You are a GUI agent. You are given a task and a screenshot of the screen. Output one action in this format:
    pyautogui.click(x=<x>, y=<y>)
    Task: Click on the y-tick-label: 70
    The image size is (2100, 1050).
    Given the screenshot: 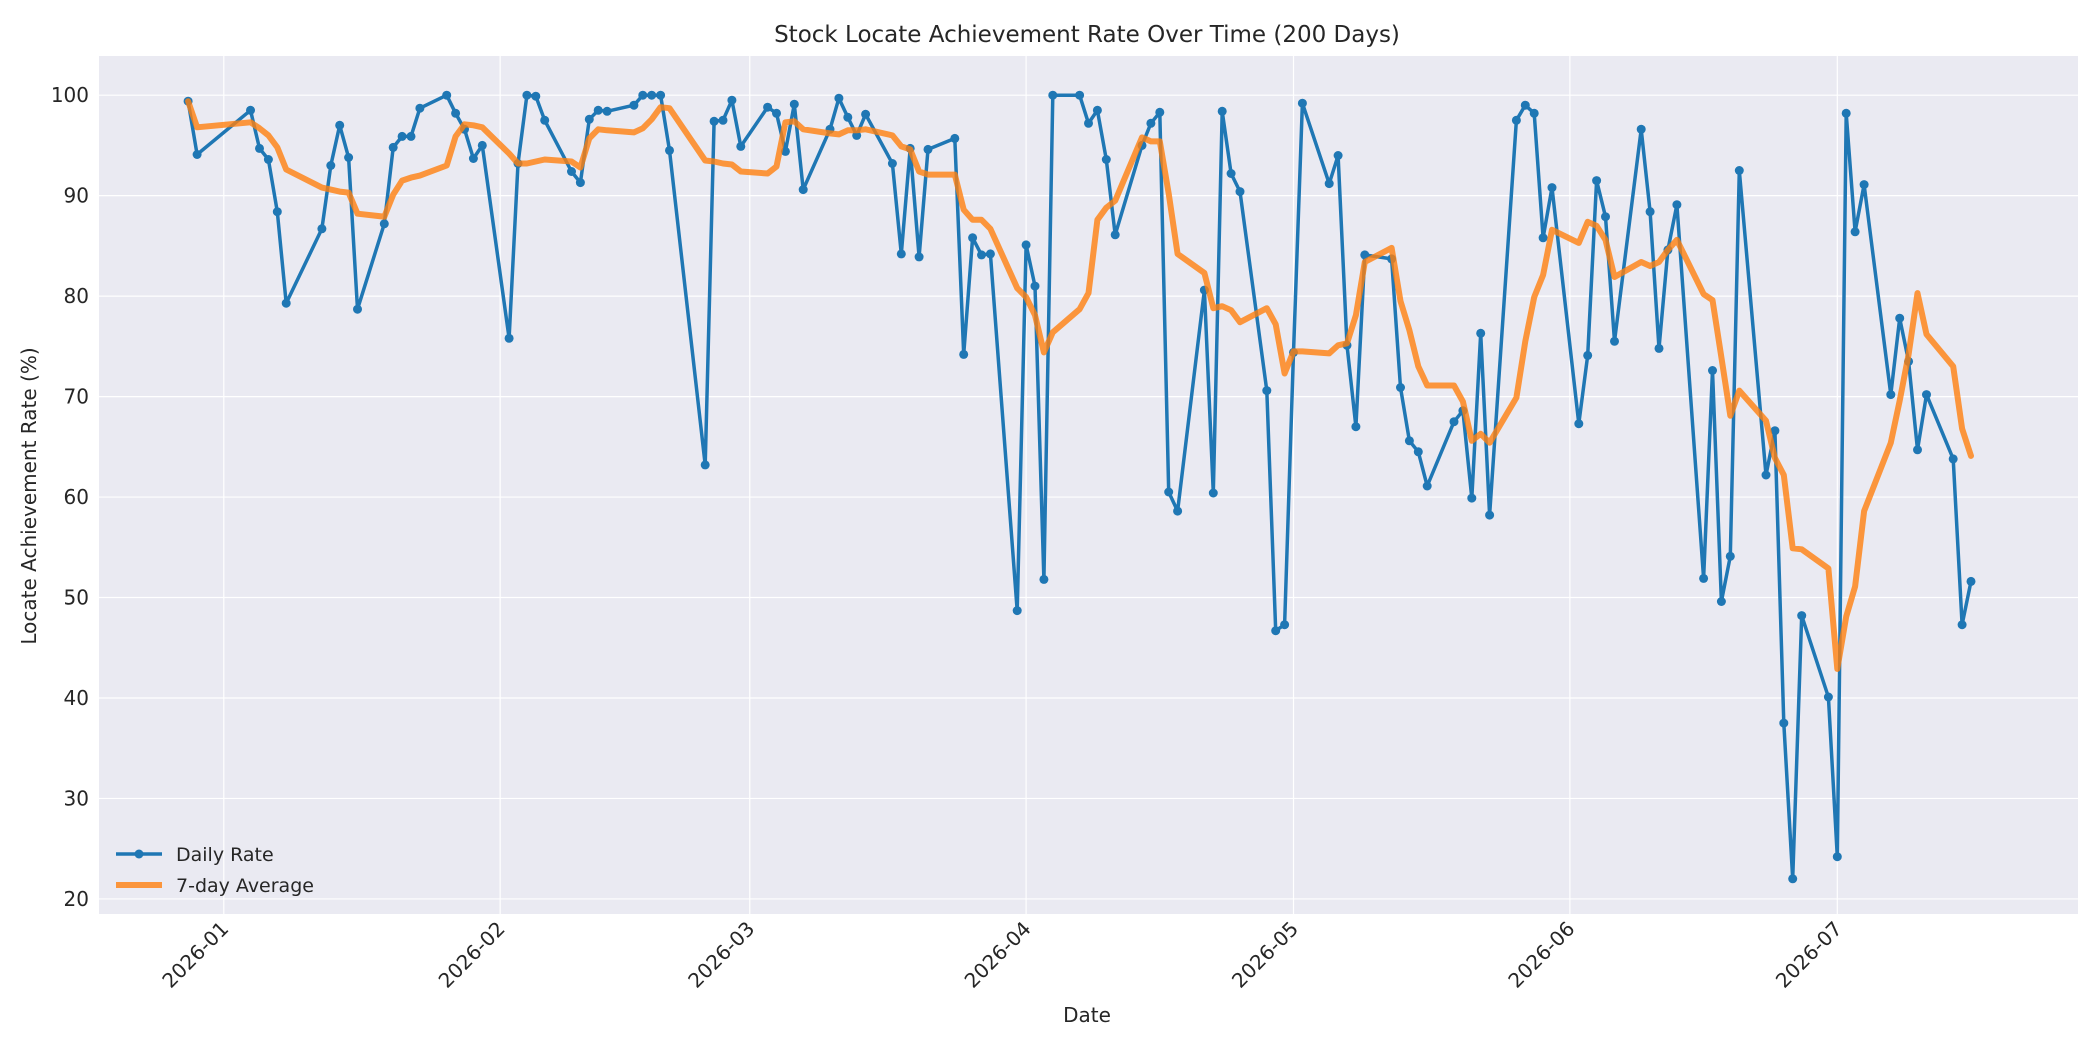 What is the action you would take?
    pyautogui.click(x=76, y=397)
    